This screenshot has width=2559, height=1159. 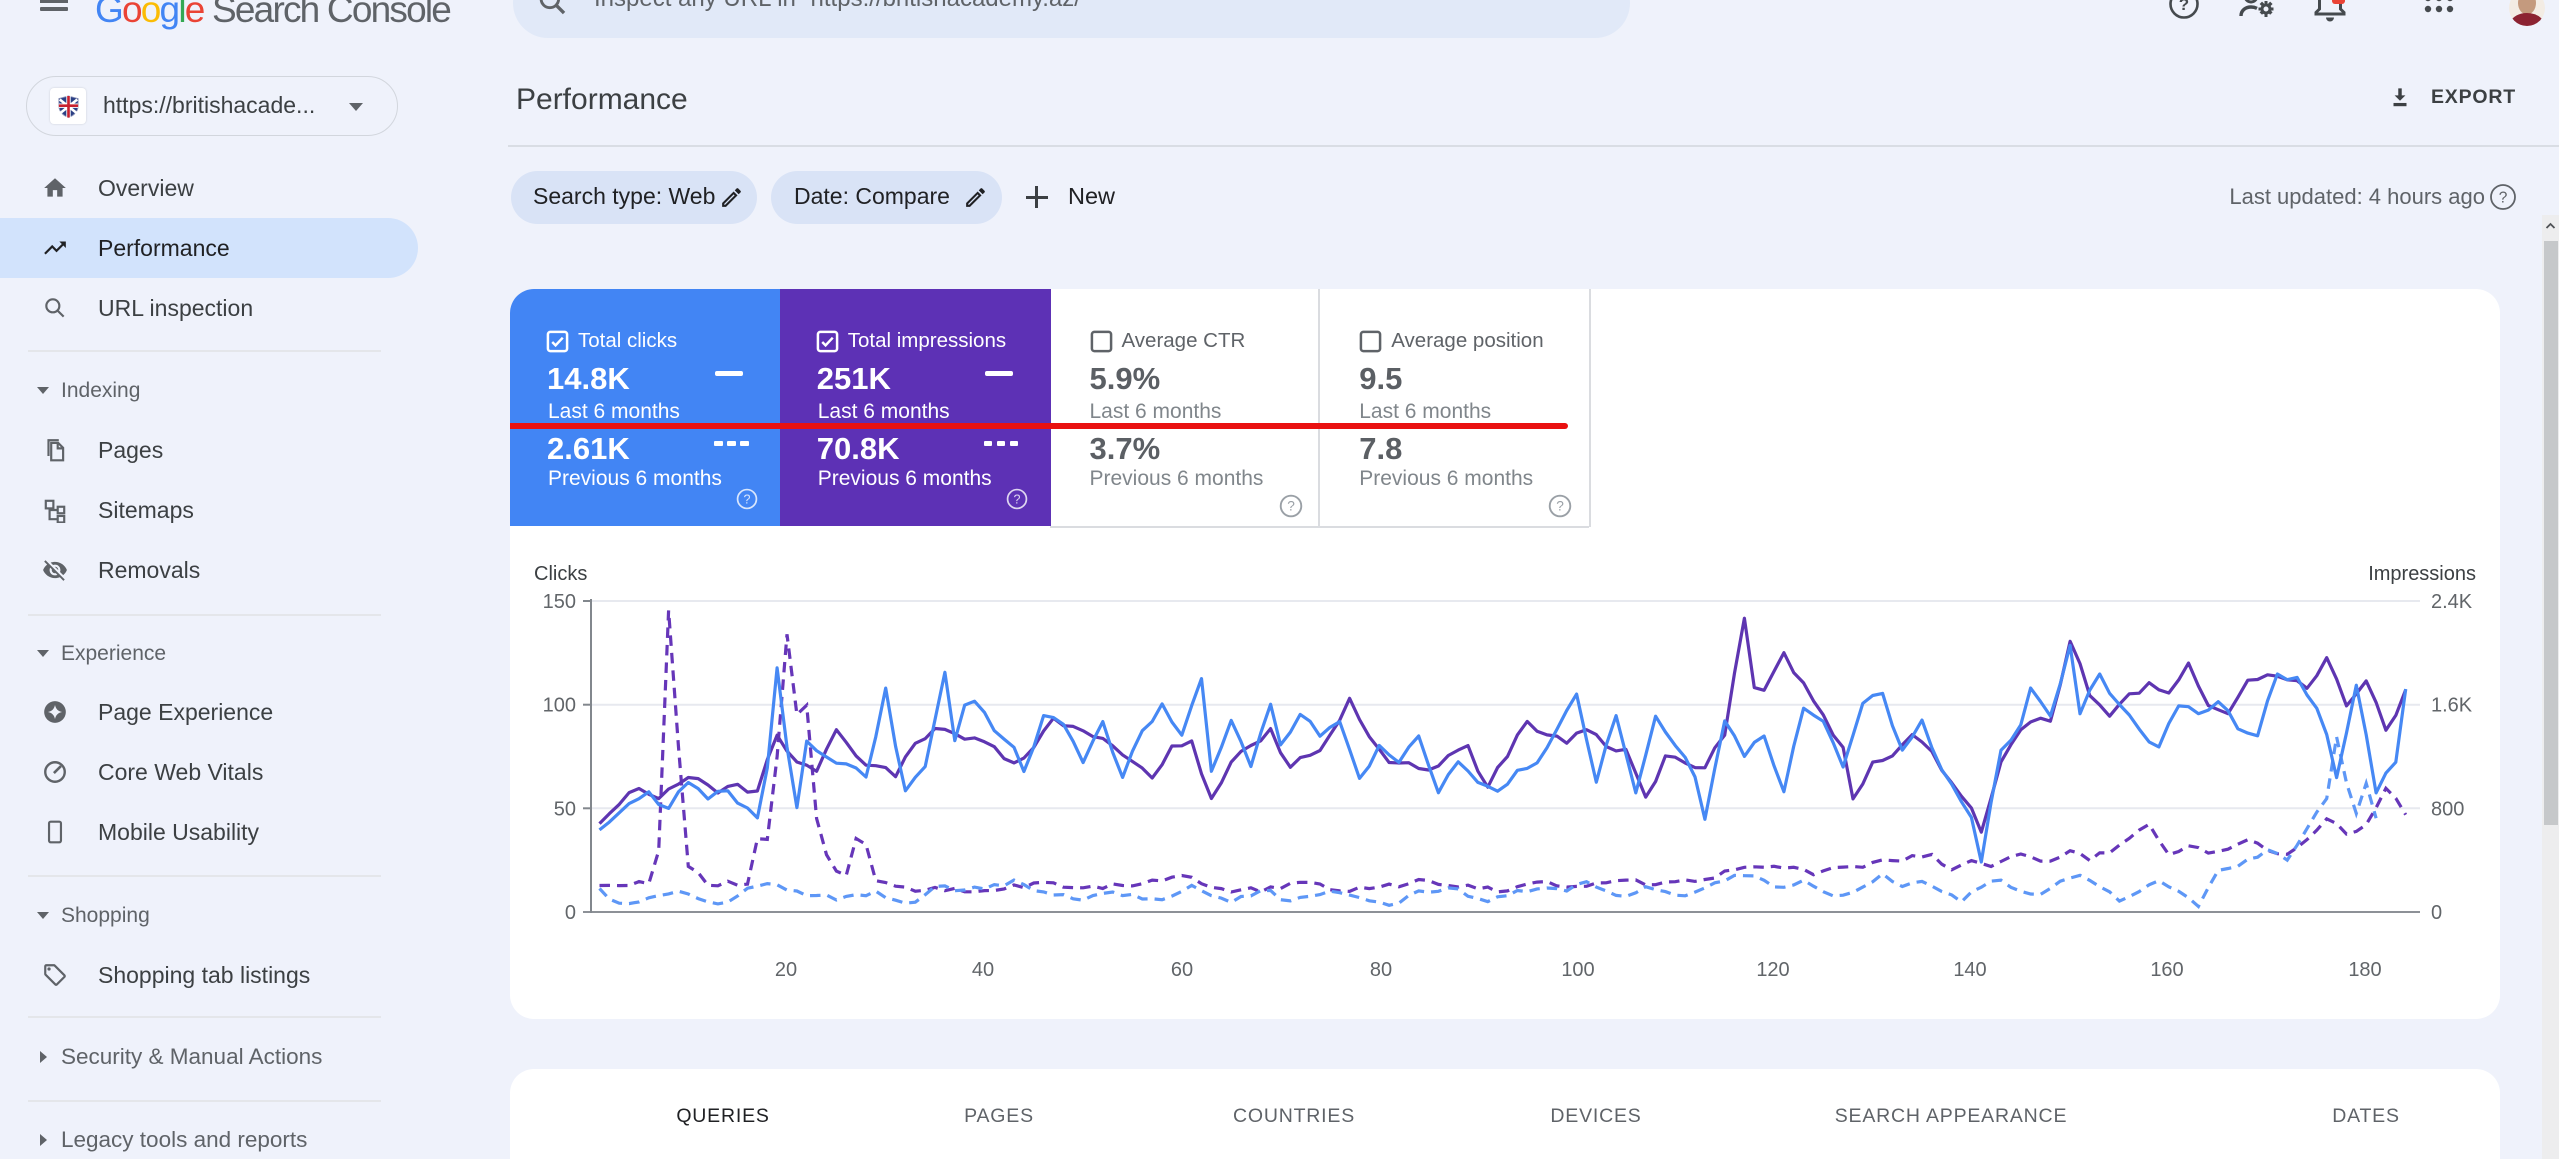 I want to click on svg-text: Impressions, so click(x=2422, y=574).